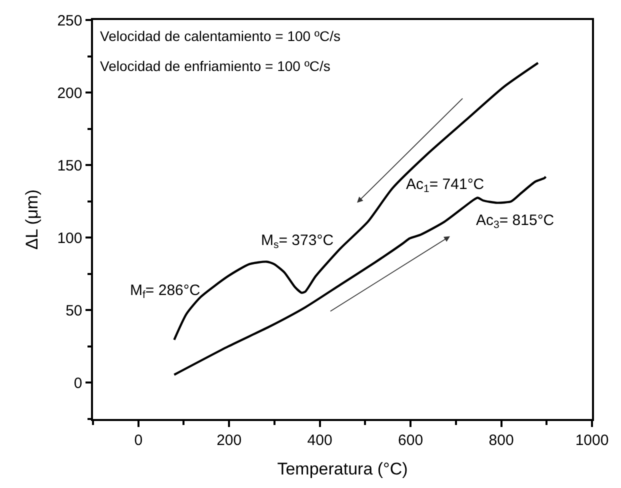  What do you see at coordinates (445, 186) in the screenshot?
I see `annotation: Ac$_{1}$= 741°C` at bounding box center [445, 186].